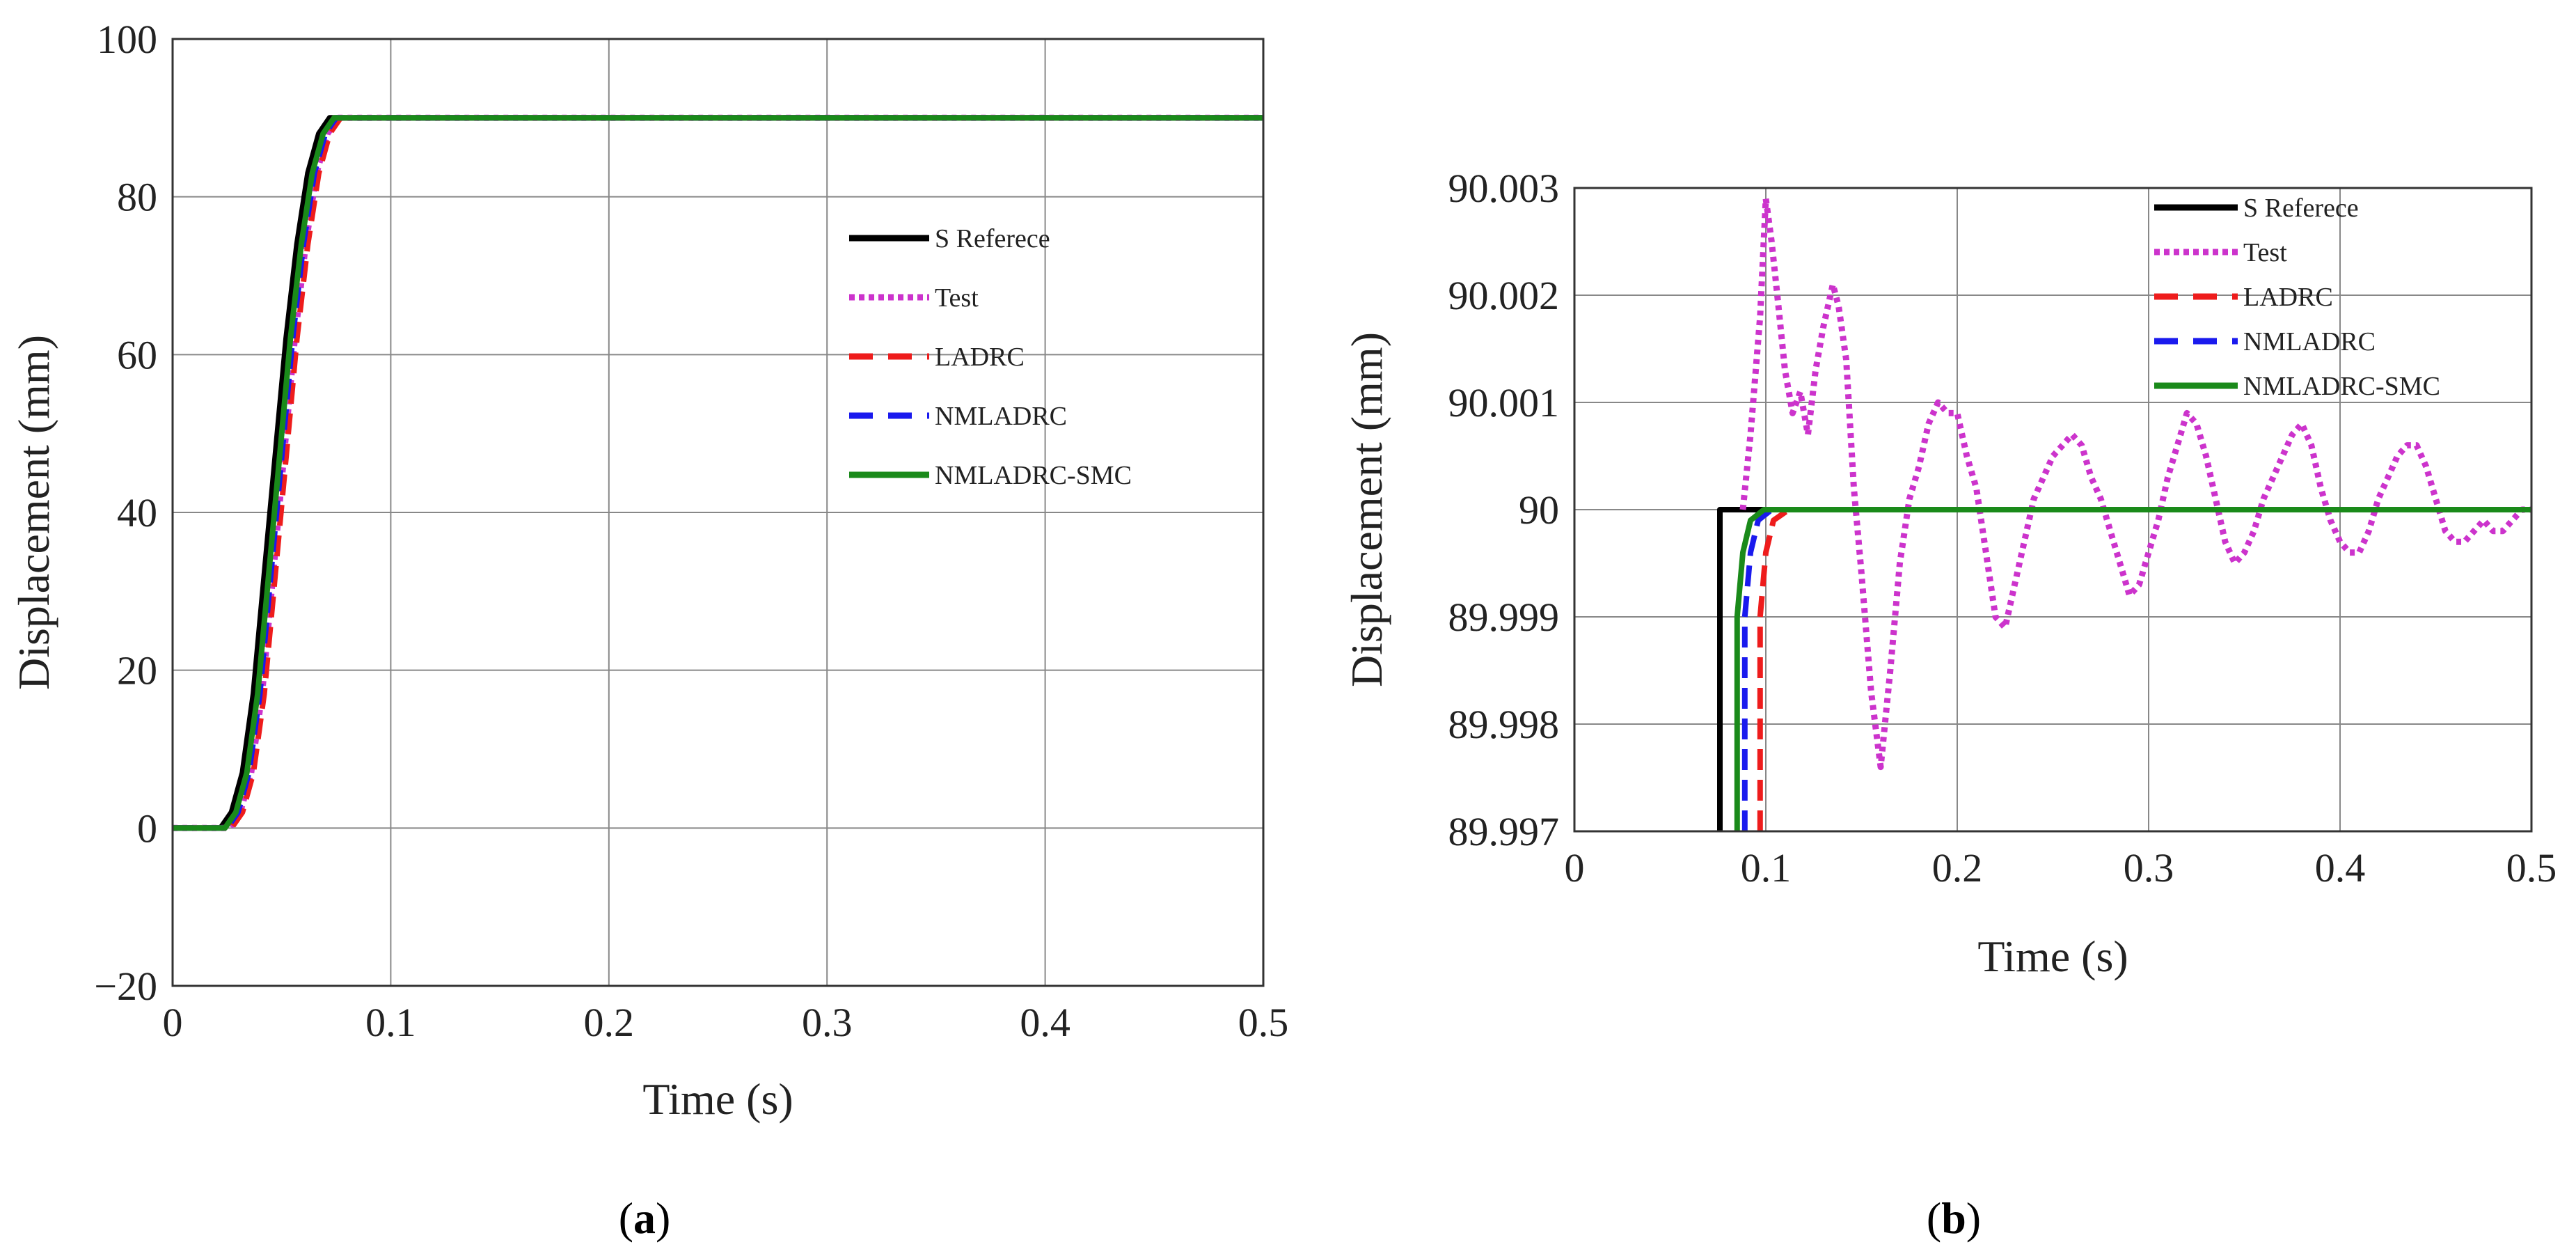  I want to click on y-tick-label: 90.001, so click(1504, 402).